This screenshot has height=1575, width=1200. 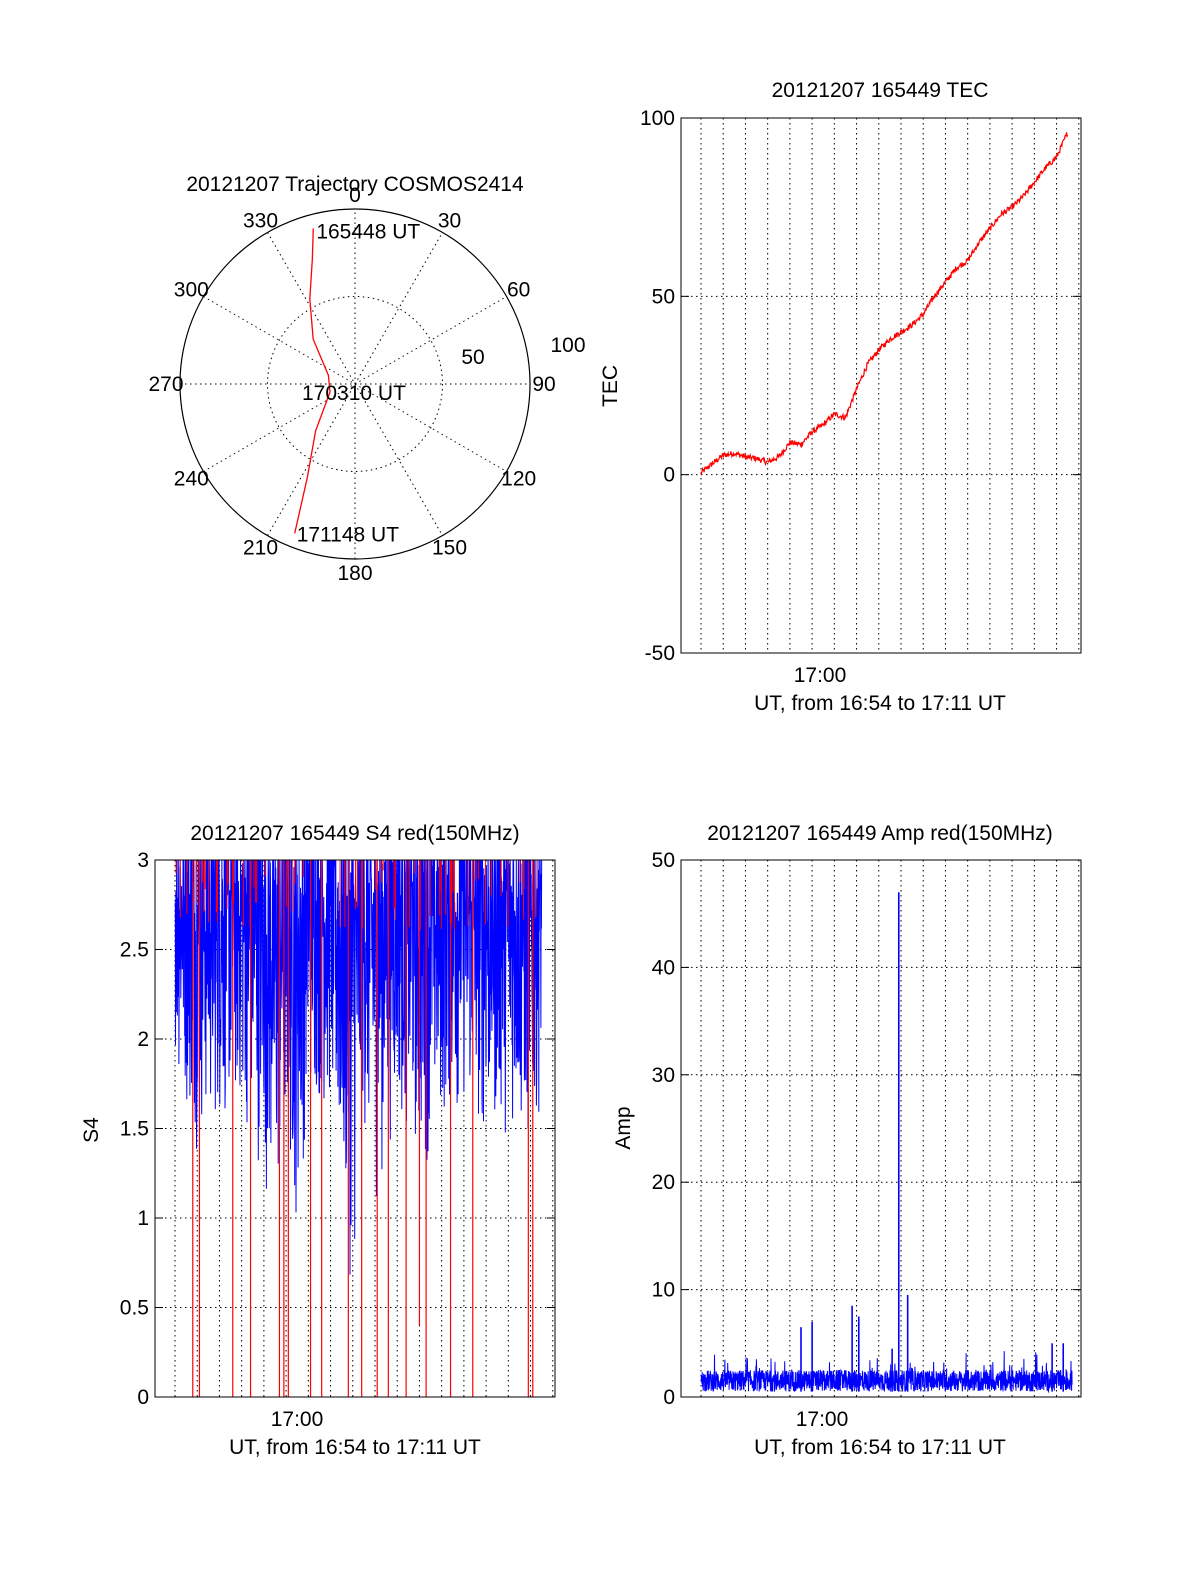 What do you see at coordinates (880, 1447) in the screenshot?
I see `amp-x-axis-label: UT, from 16:54 to 17:11 UT` at bounding box center [880, 1447].